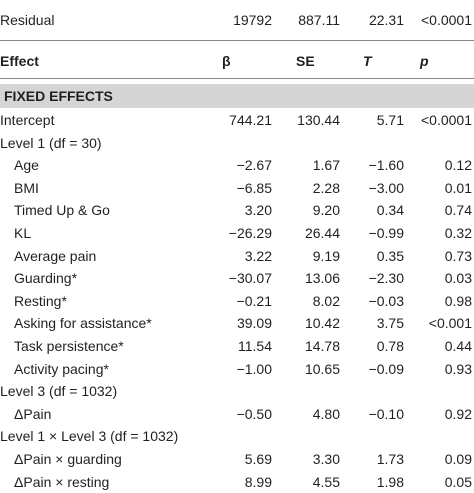 Image resolution: width=474 pixels, height=493 pixels. I want to click on column-header: Effect, so click(19, 61).